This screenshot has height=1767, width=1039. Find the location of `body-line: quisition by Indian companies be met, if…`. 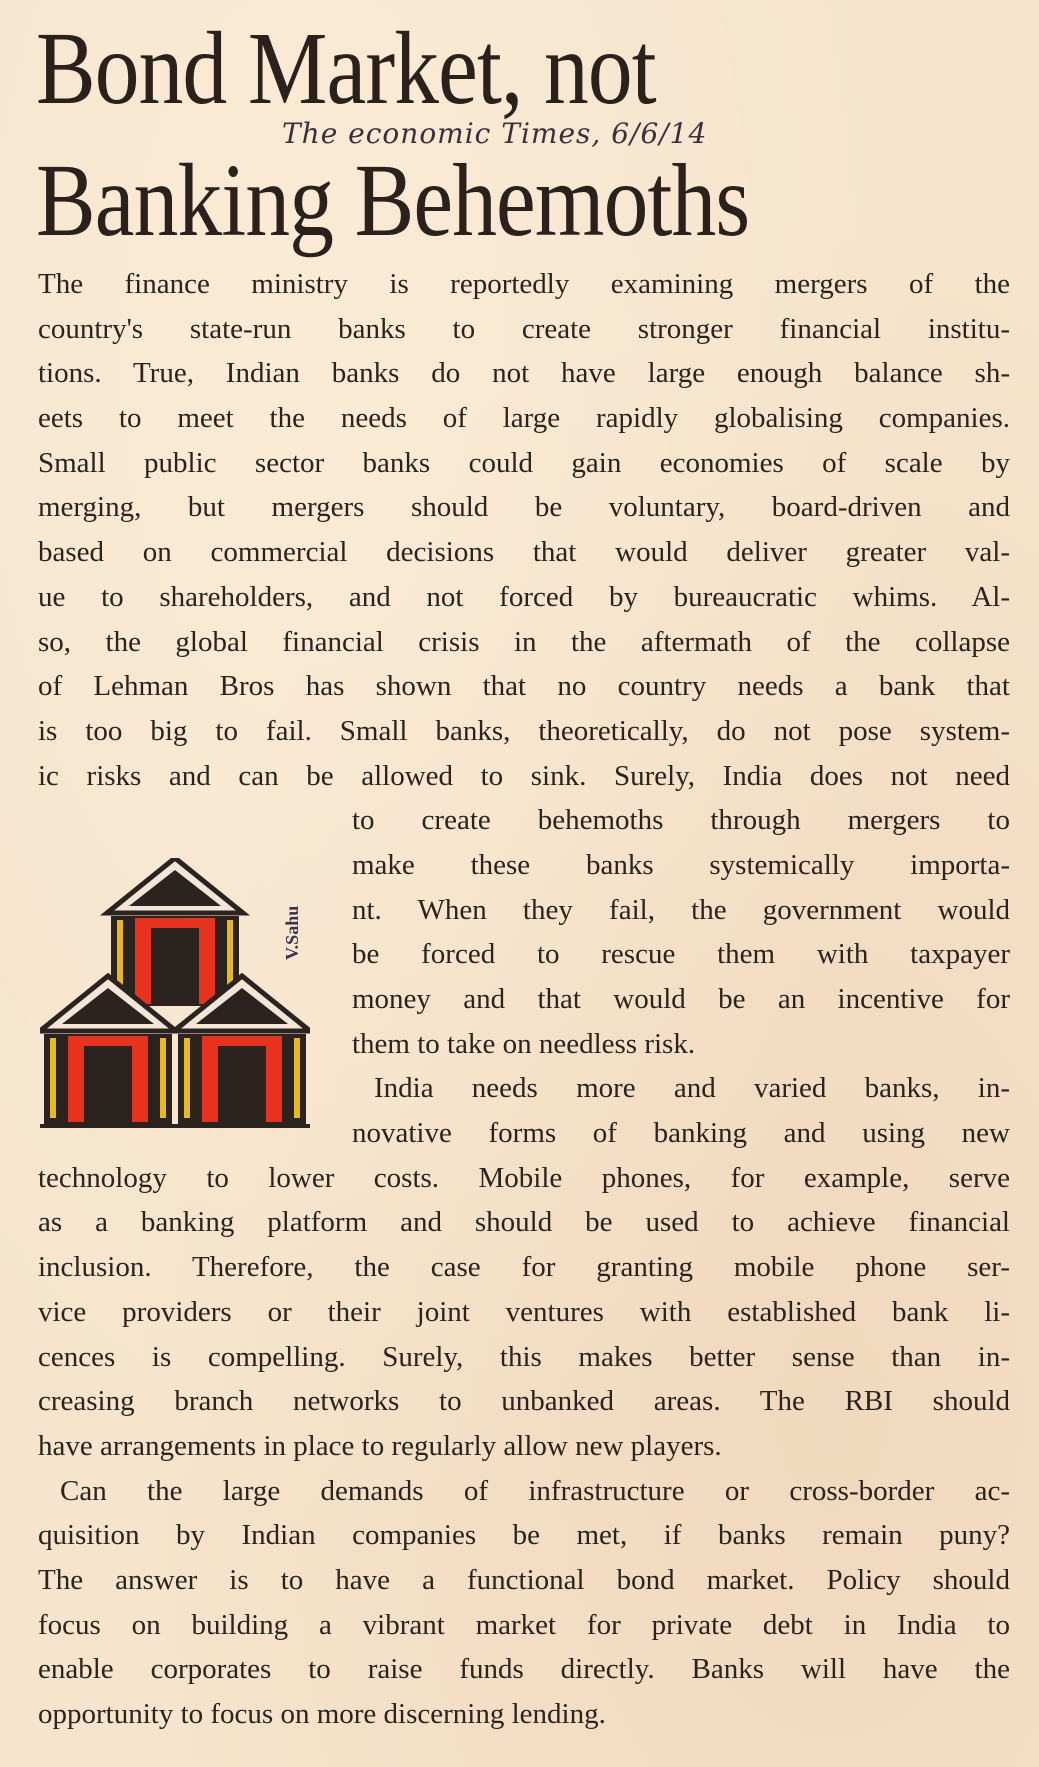

body-line: quisition by Indian companies be met, if… is located at coordinates (524, 1535).